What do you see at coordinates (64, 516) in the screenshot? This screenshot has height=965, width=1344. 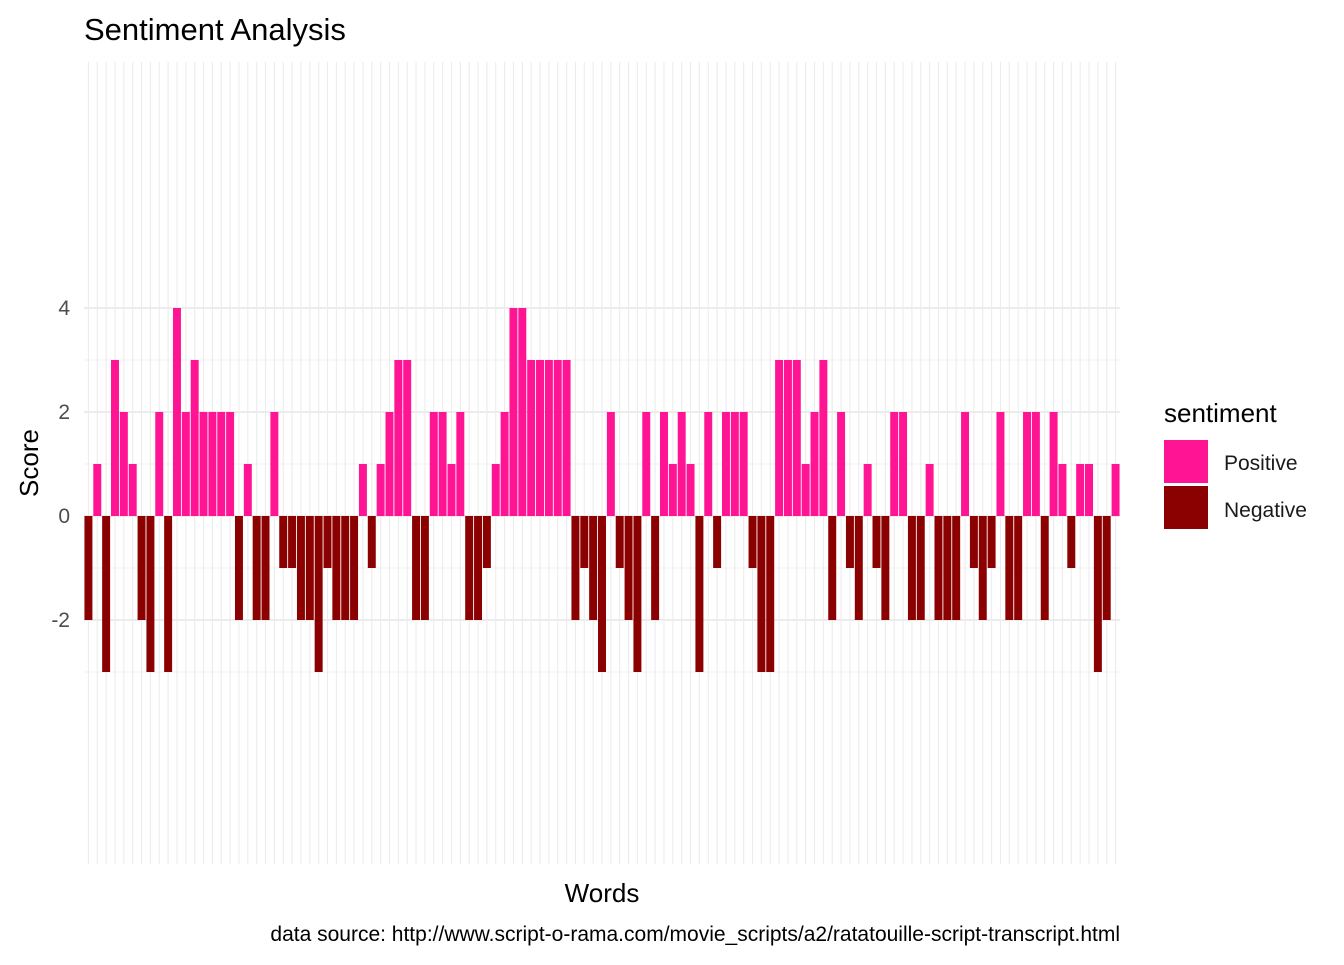 I see `y-tick-label: 0` at bounding box center [64, 516].